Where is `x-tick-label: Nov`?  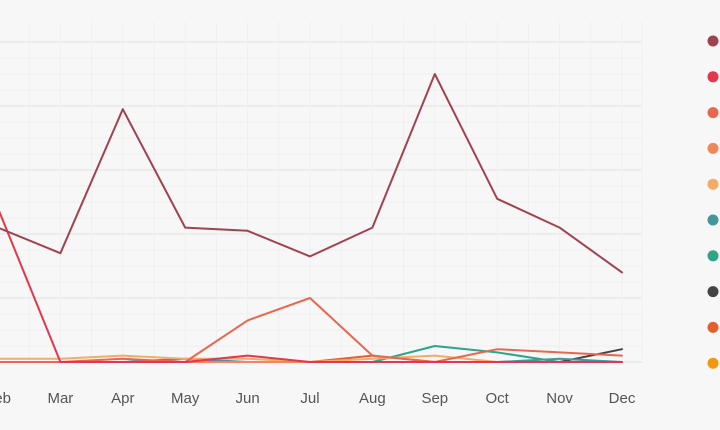 x-tick-label: Nov is located at coordinates (559, 398).